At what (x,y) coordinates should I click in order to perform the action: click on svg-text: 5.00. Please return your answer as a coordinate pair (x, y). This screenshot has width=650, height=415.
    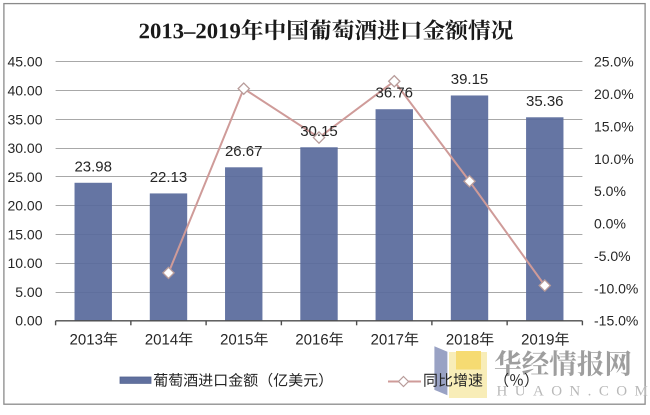
    Looking at the image, I should click on (28, 292).